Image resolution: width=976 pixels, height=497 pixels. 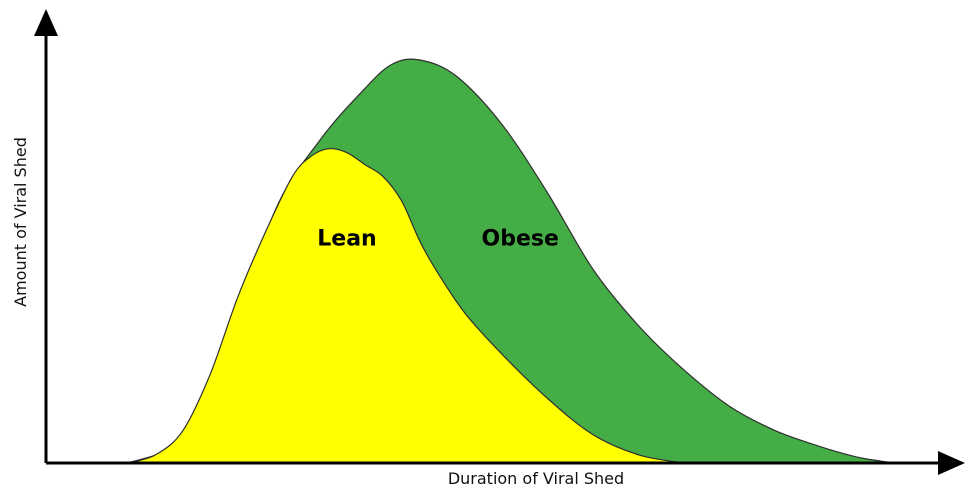 What do you see at coordinates (536, 478) in the screenshot?
I see `x-axis-title: Duration of Viral Shed` at bounding box center [536, 478].